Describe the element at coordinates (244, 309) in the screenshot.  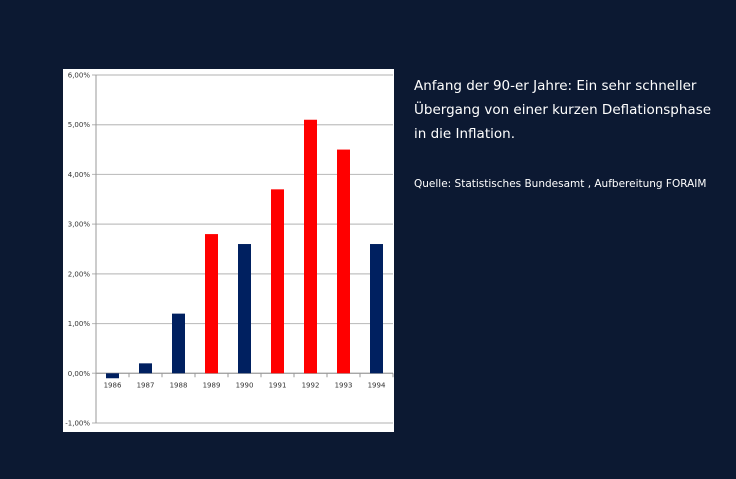
I see `bar-1990` at that location.